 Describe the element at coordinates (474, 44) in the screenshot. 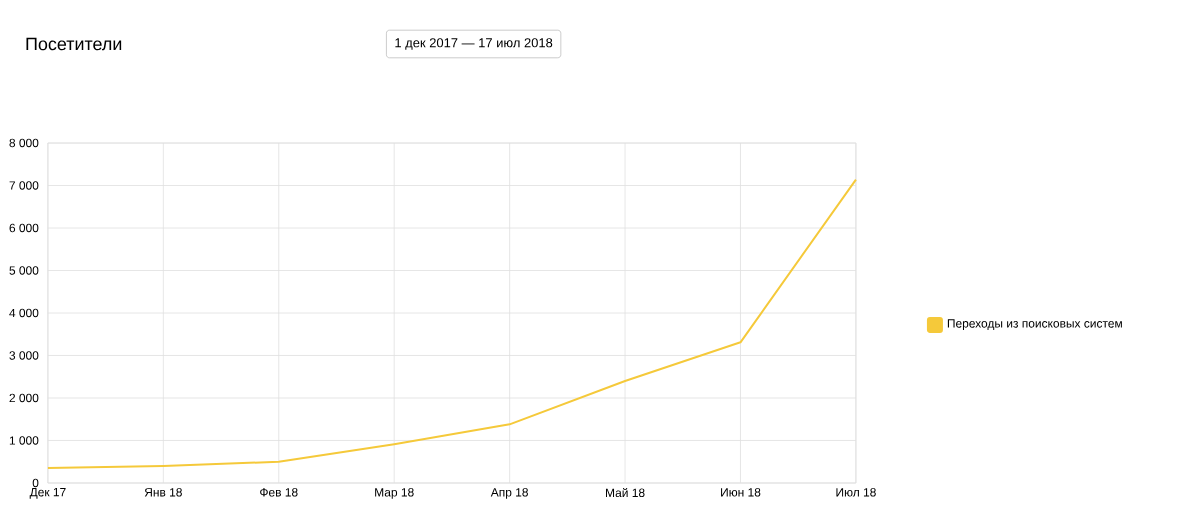

I see `chart-subtitle: 1 дек 2017 — 17 июл 2018` at that location.